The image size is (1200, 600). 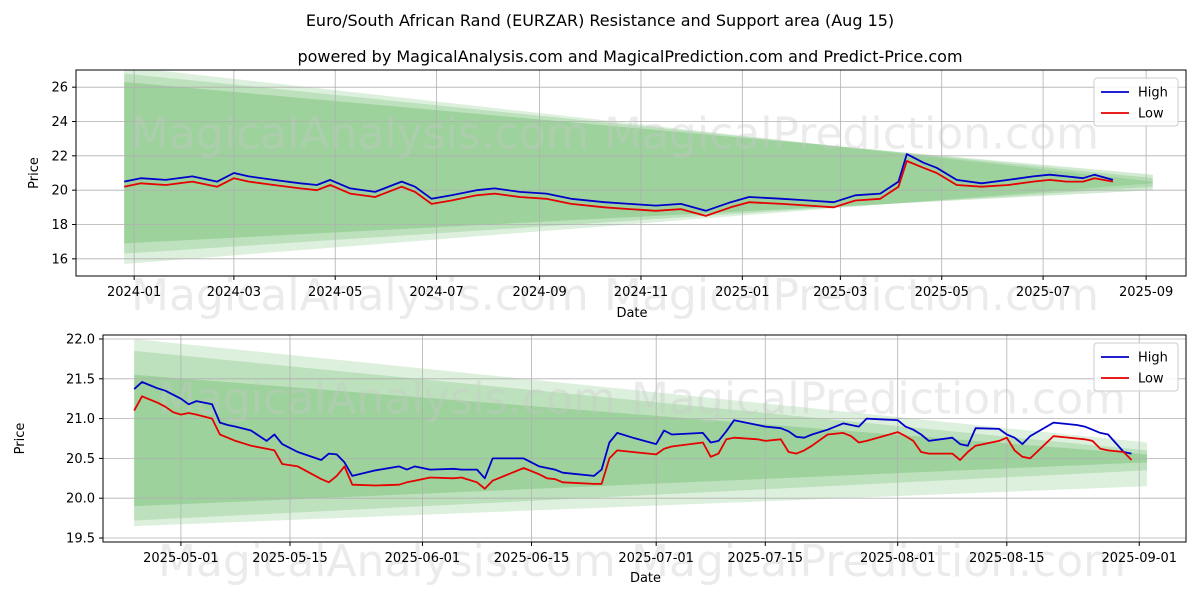 I want to click on y-tick-label: 26, so click(x=59, y=88).